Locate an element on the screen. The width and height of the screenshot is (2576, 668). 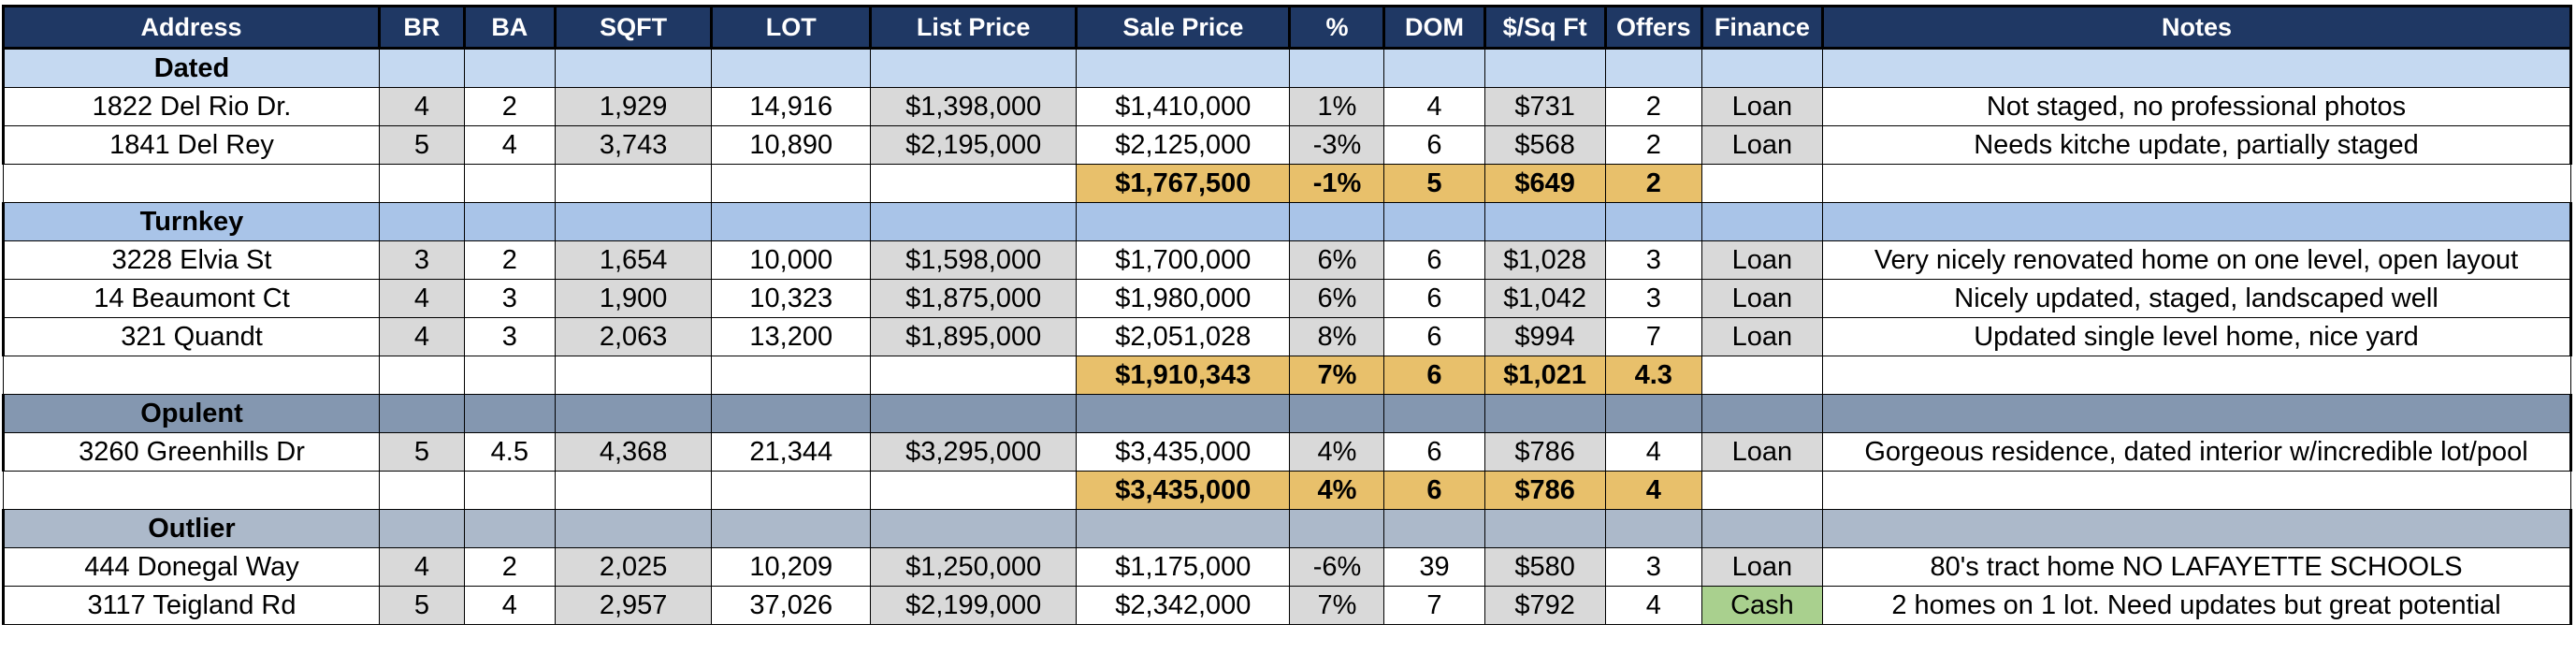
sqft-cell: 2,025 is located at coordinates (633, 567).